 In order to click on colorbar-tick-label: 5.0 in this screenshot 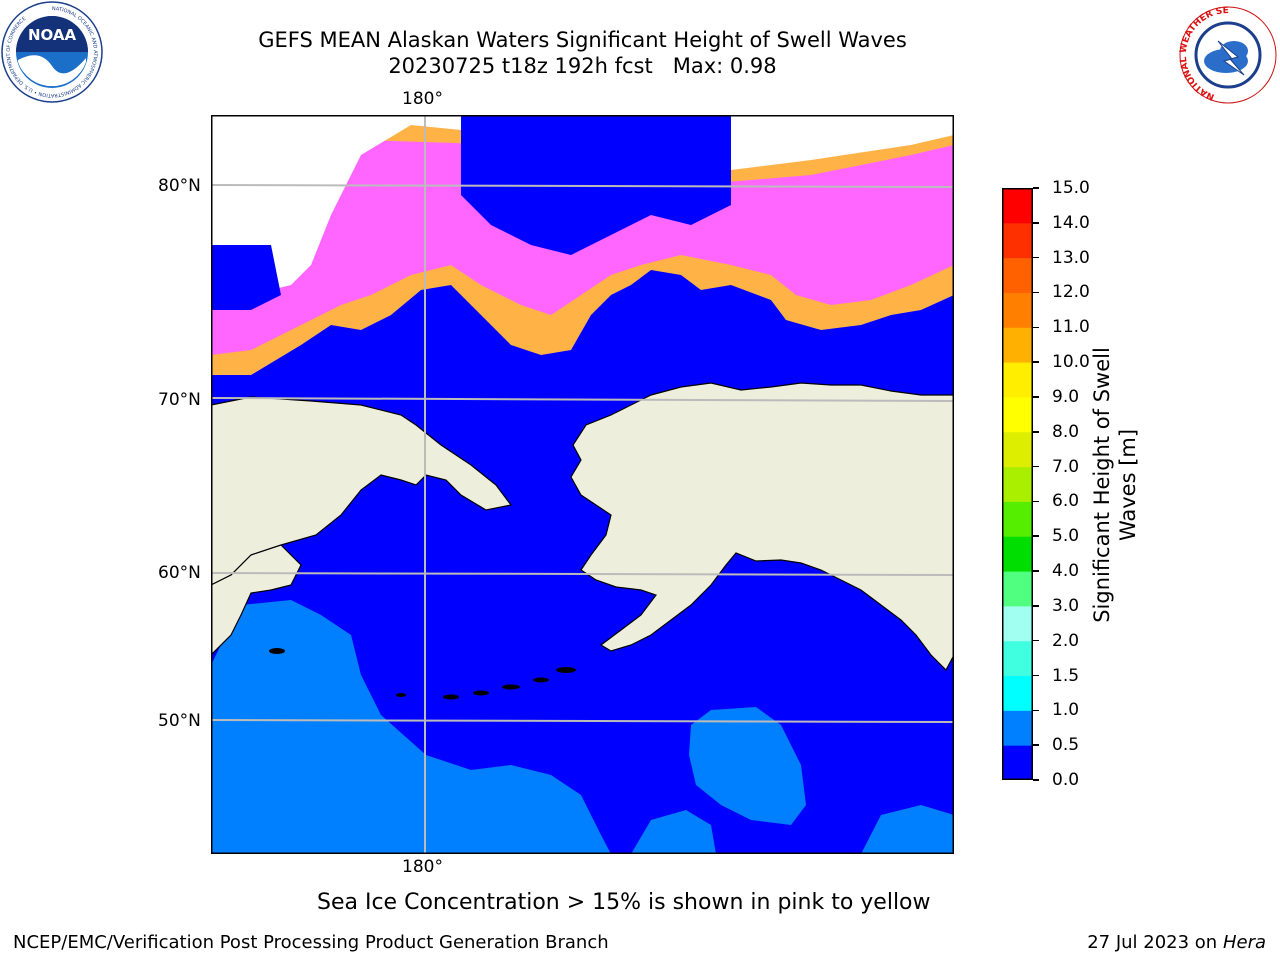, I will do `click(1066, 536)`.